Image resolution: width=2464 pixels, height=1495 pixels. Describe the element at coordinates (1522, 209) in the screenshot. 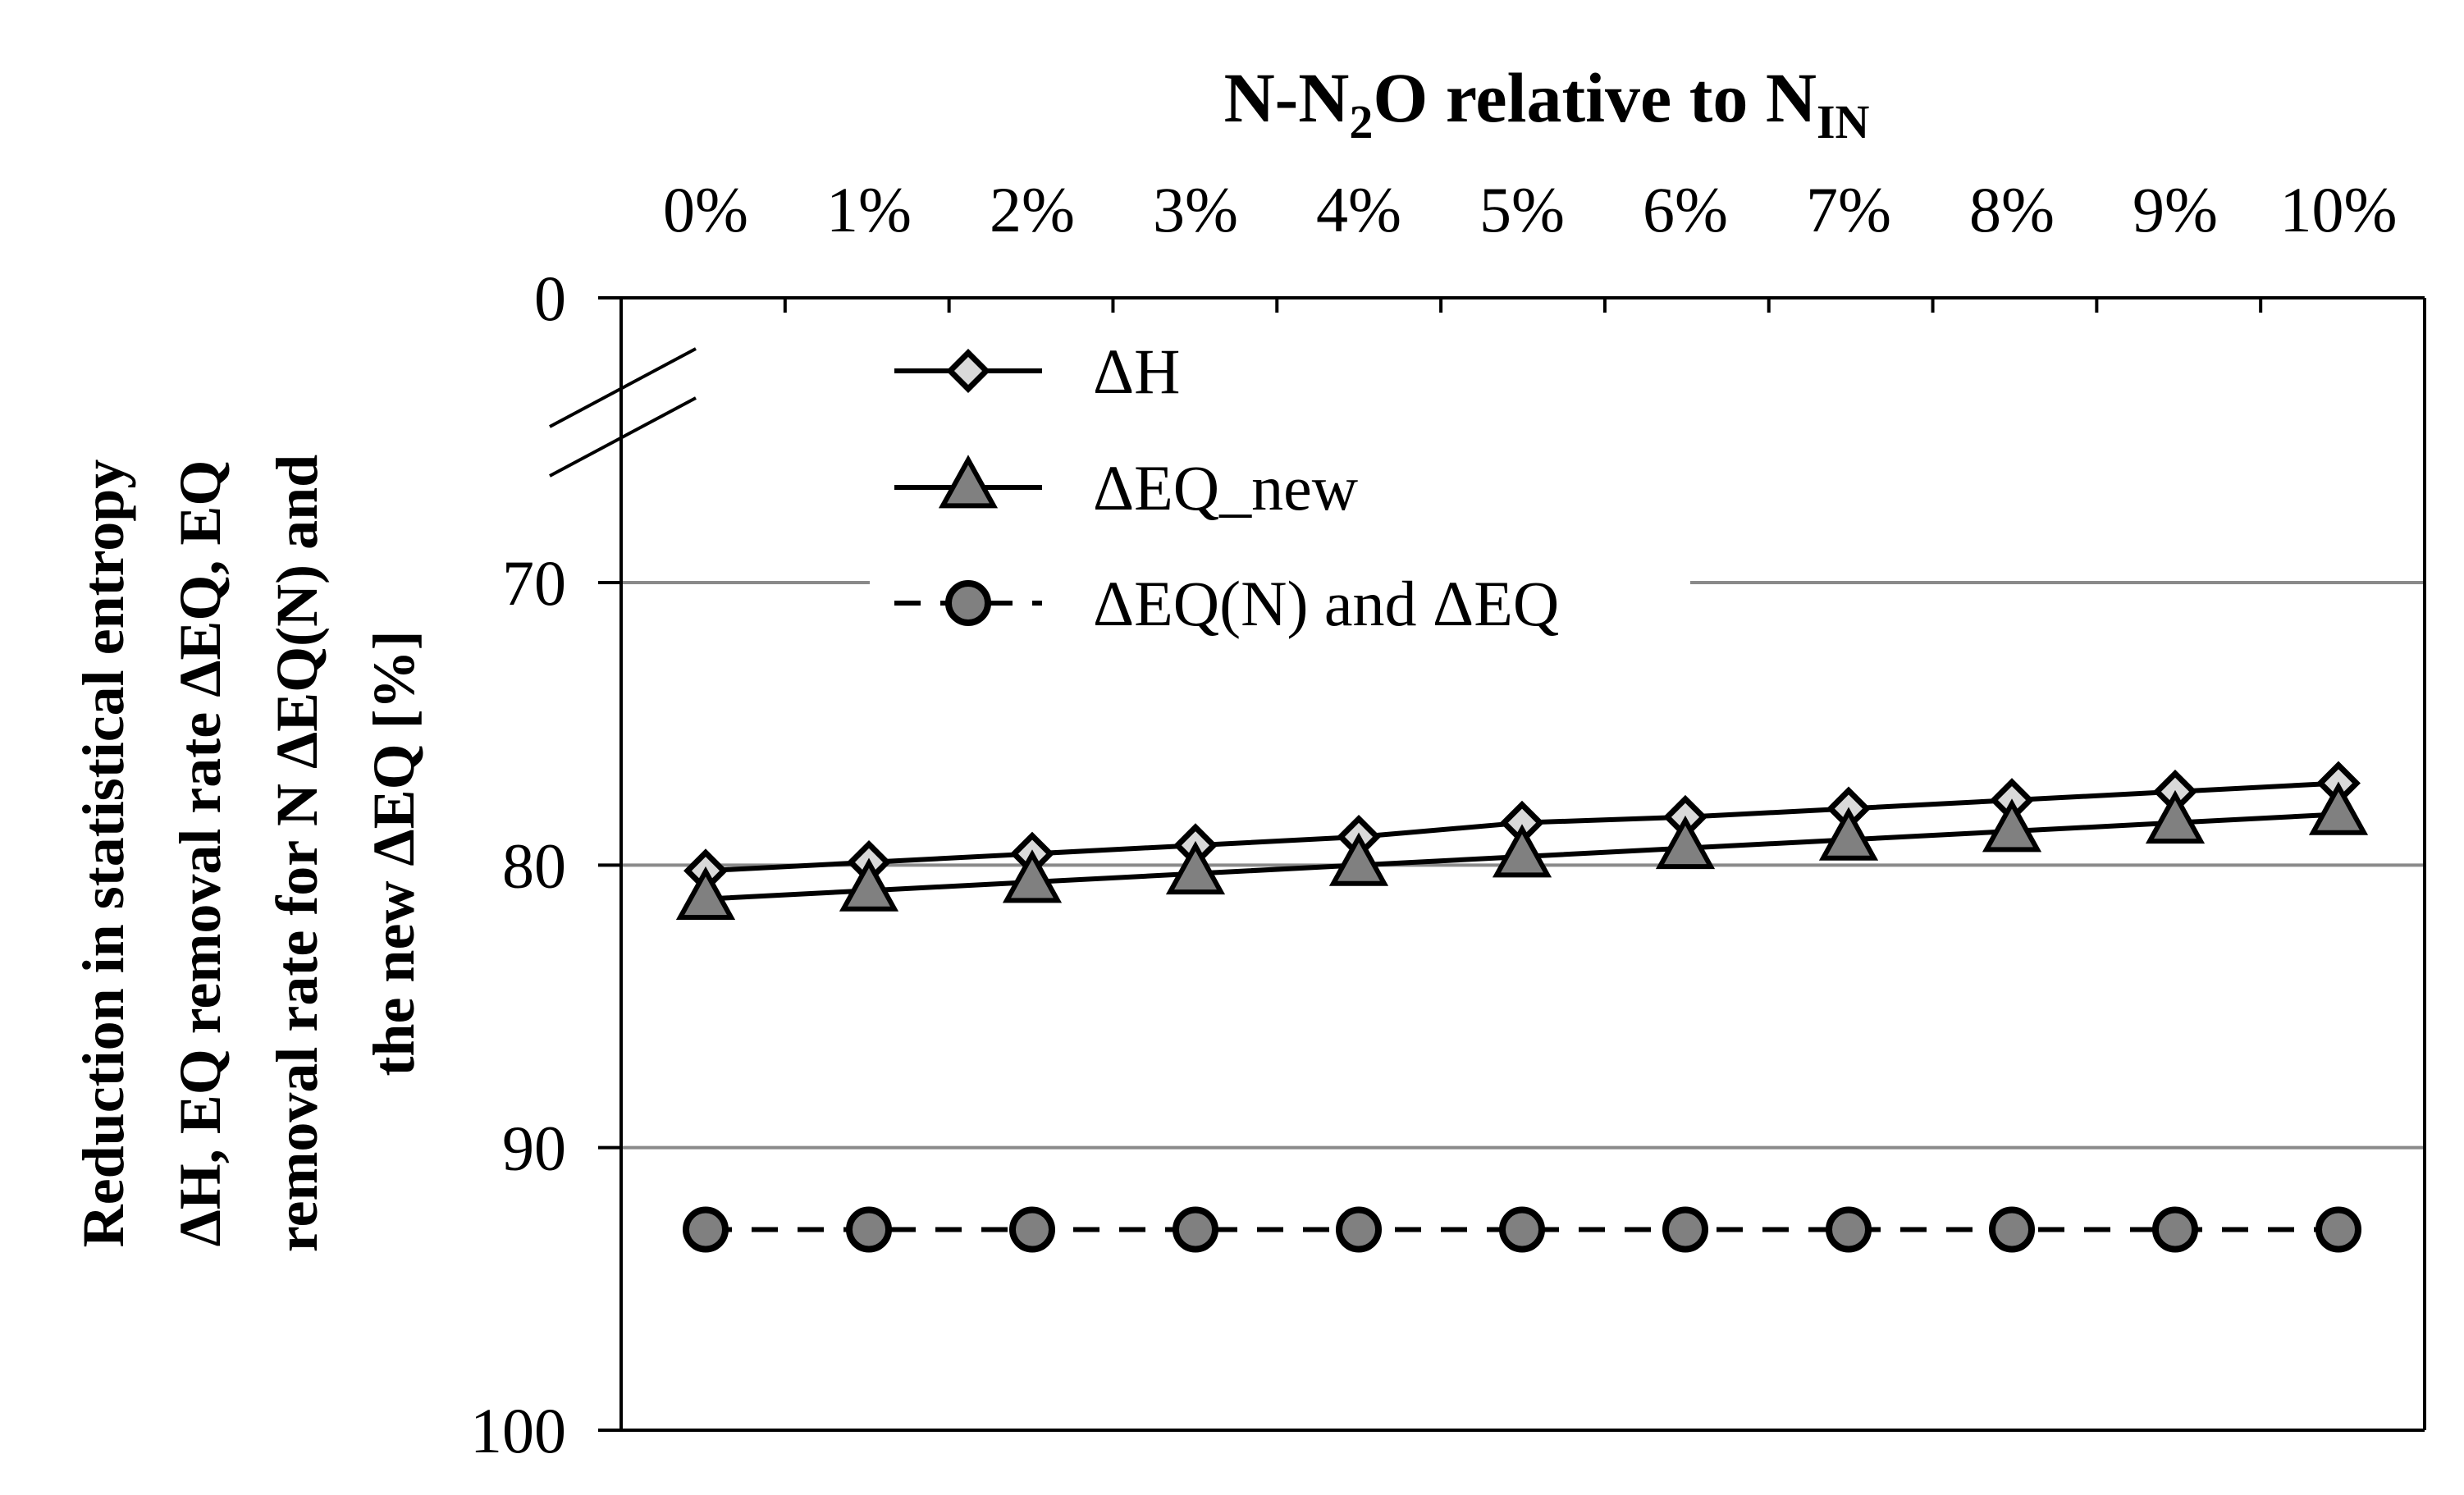

I see `x-tick-label: 5%` at that location.